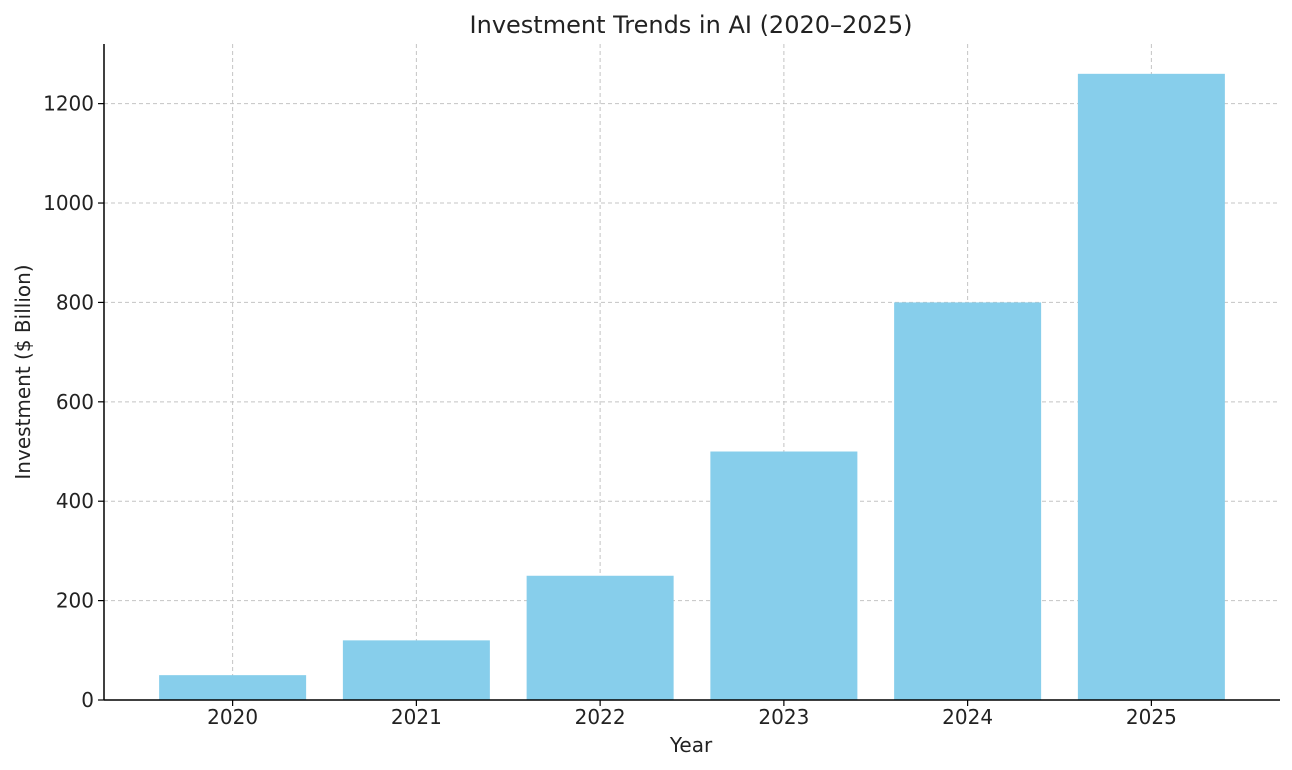 The width and height of the screenshot is (1292, 770). Describe the element at coordinates (232, 717) in the screenshot. I see `x-tick-label: 2020` at that location.